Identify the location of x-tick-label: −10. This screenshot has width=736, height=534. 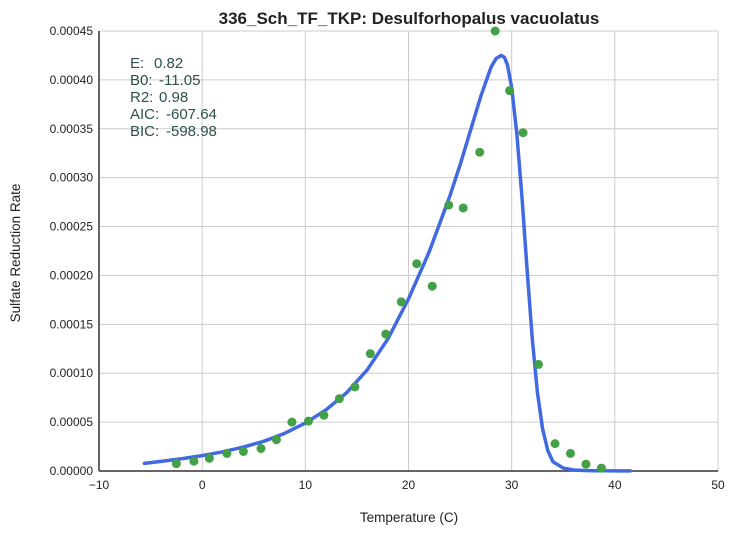
(99, 485).